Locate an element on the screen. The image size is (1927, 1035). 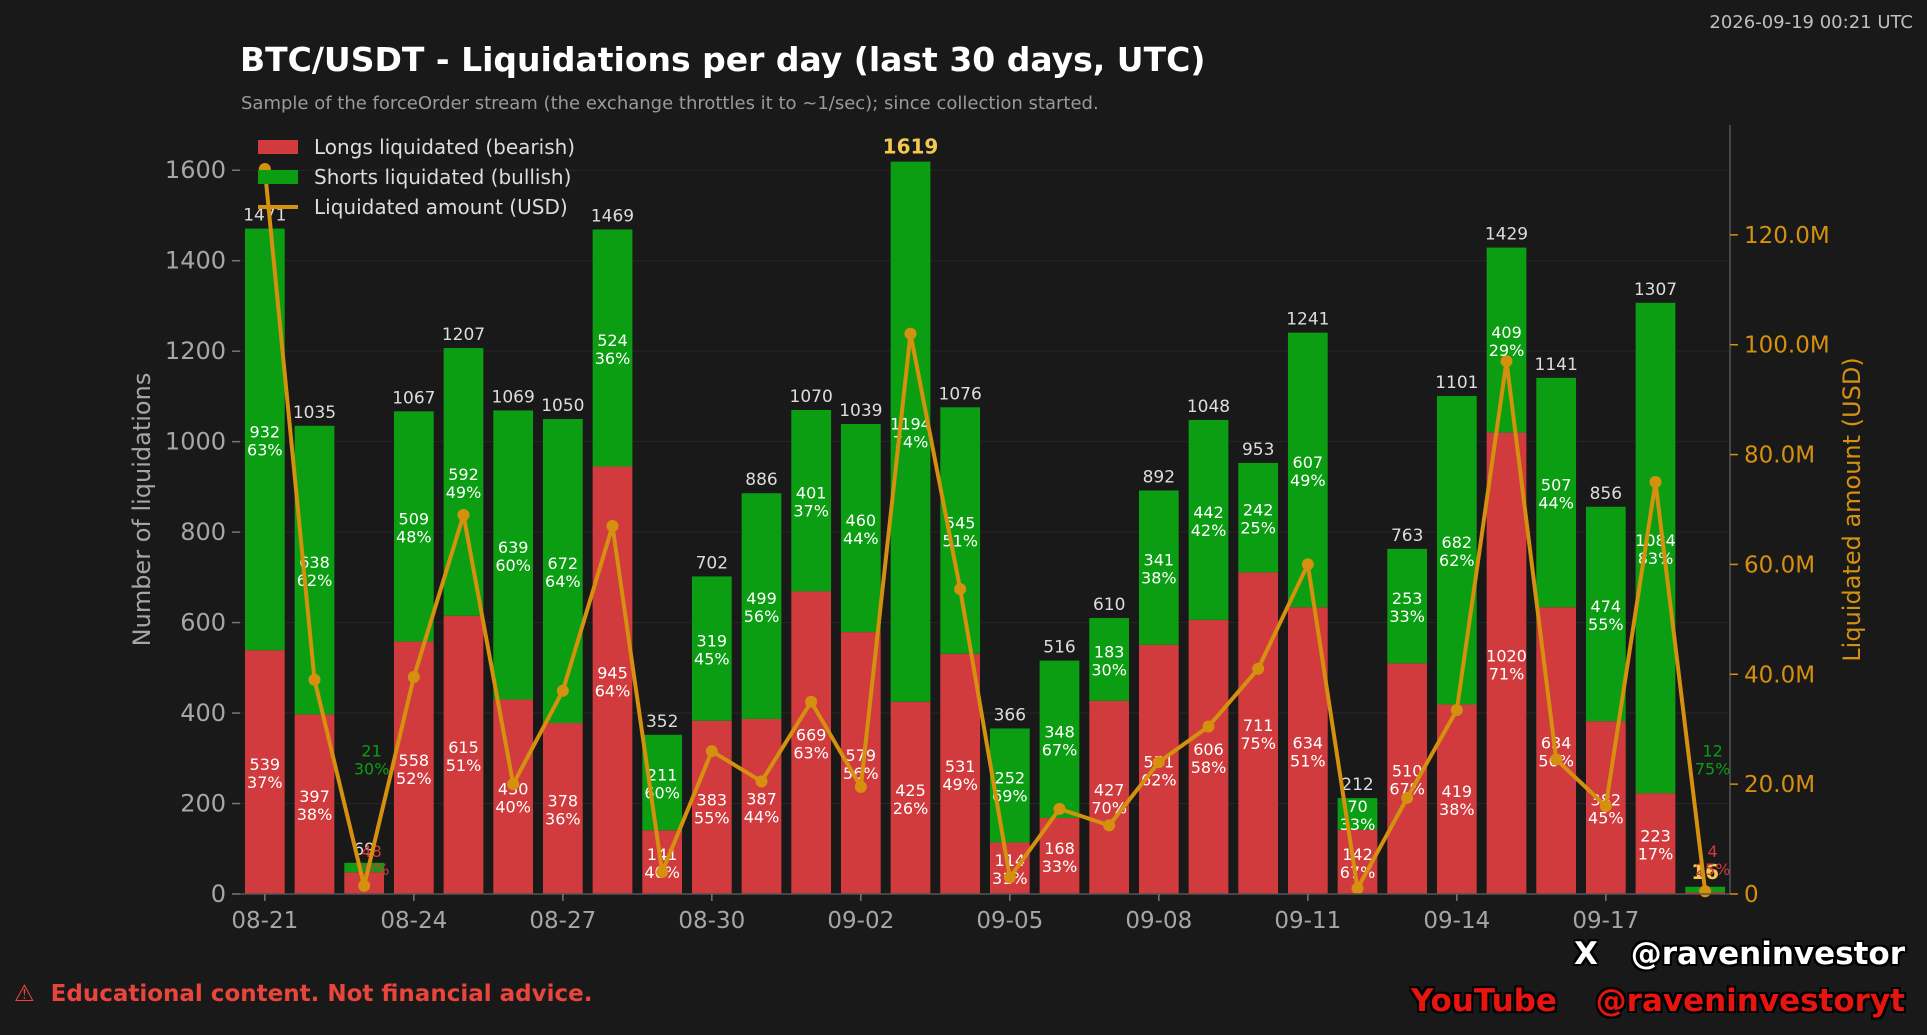
total-label: 1307 is located at coordinates (1655, 290).